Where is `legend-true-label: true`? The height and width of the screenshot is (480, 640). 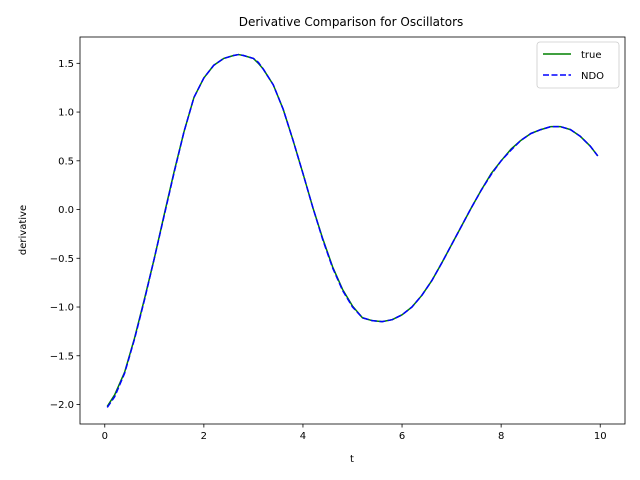
legend-true-label: true is located at coordinates (591, 55).